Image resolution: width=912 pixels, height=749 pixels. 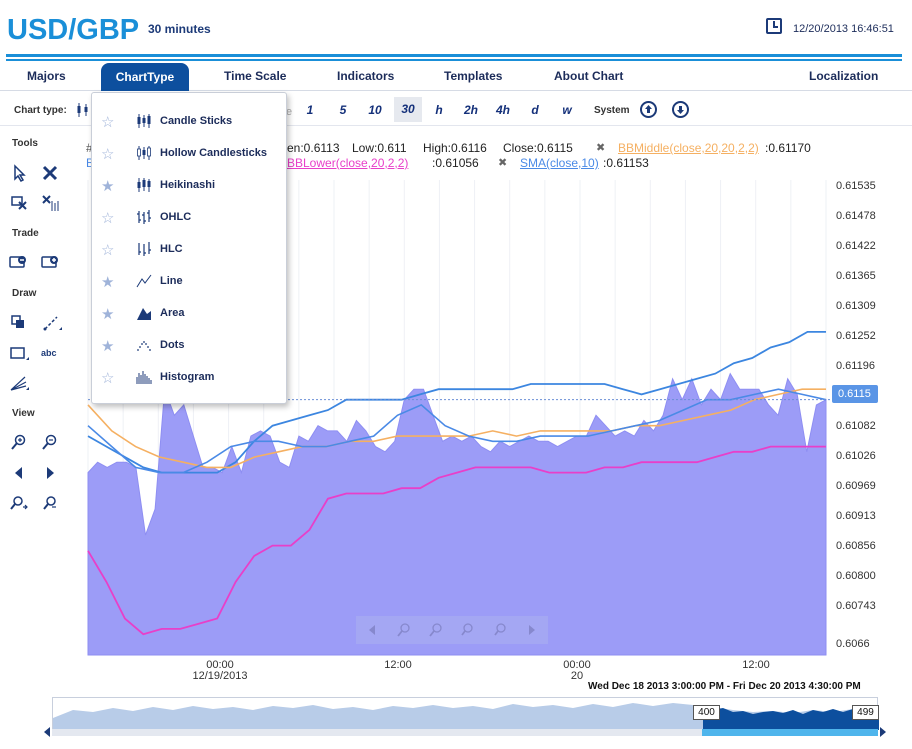 I want to click on download-icon, so click(x=680, y=109).